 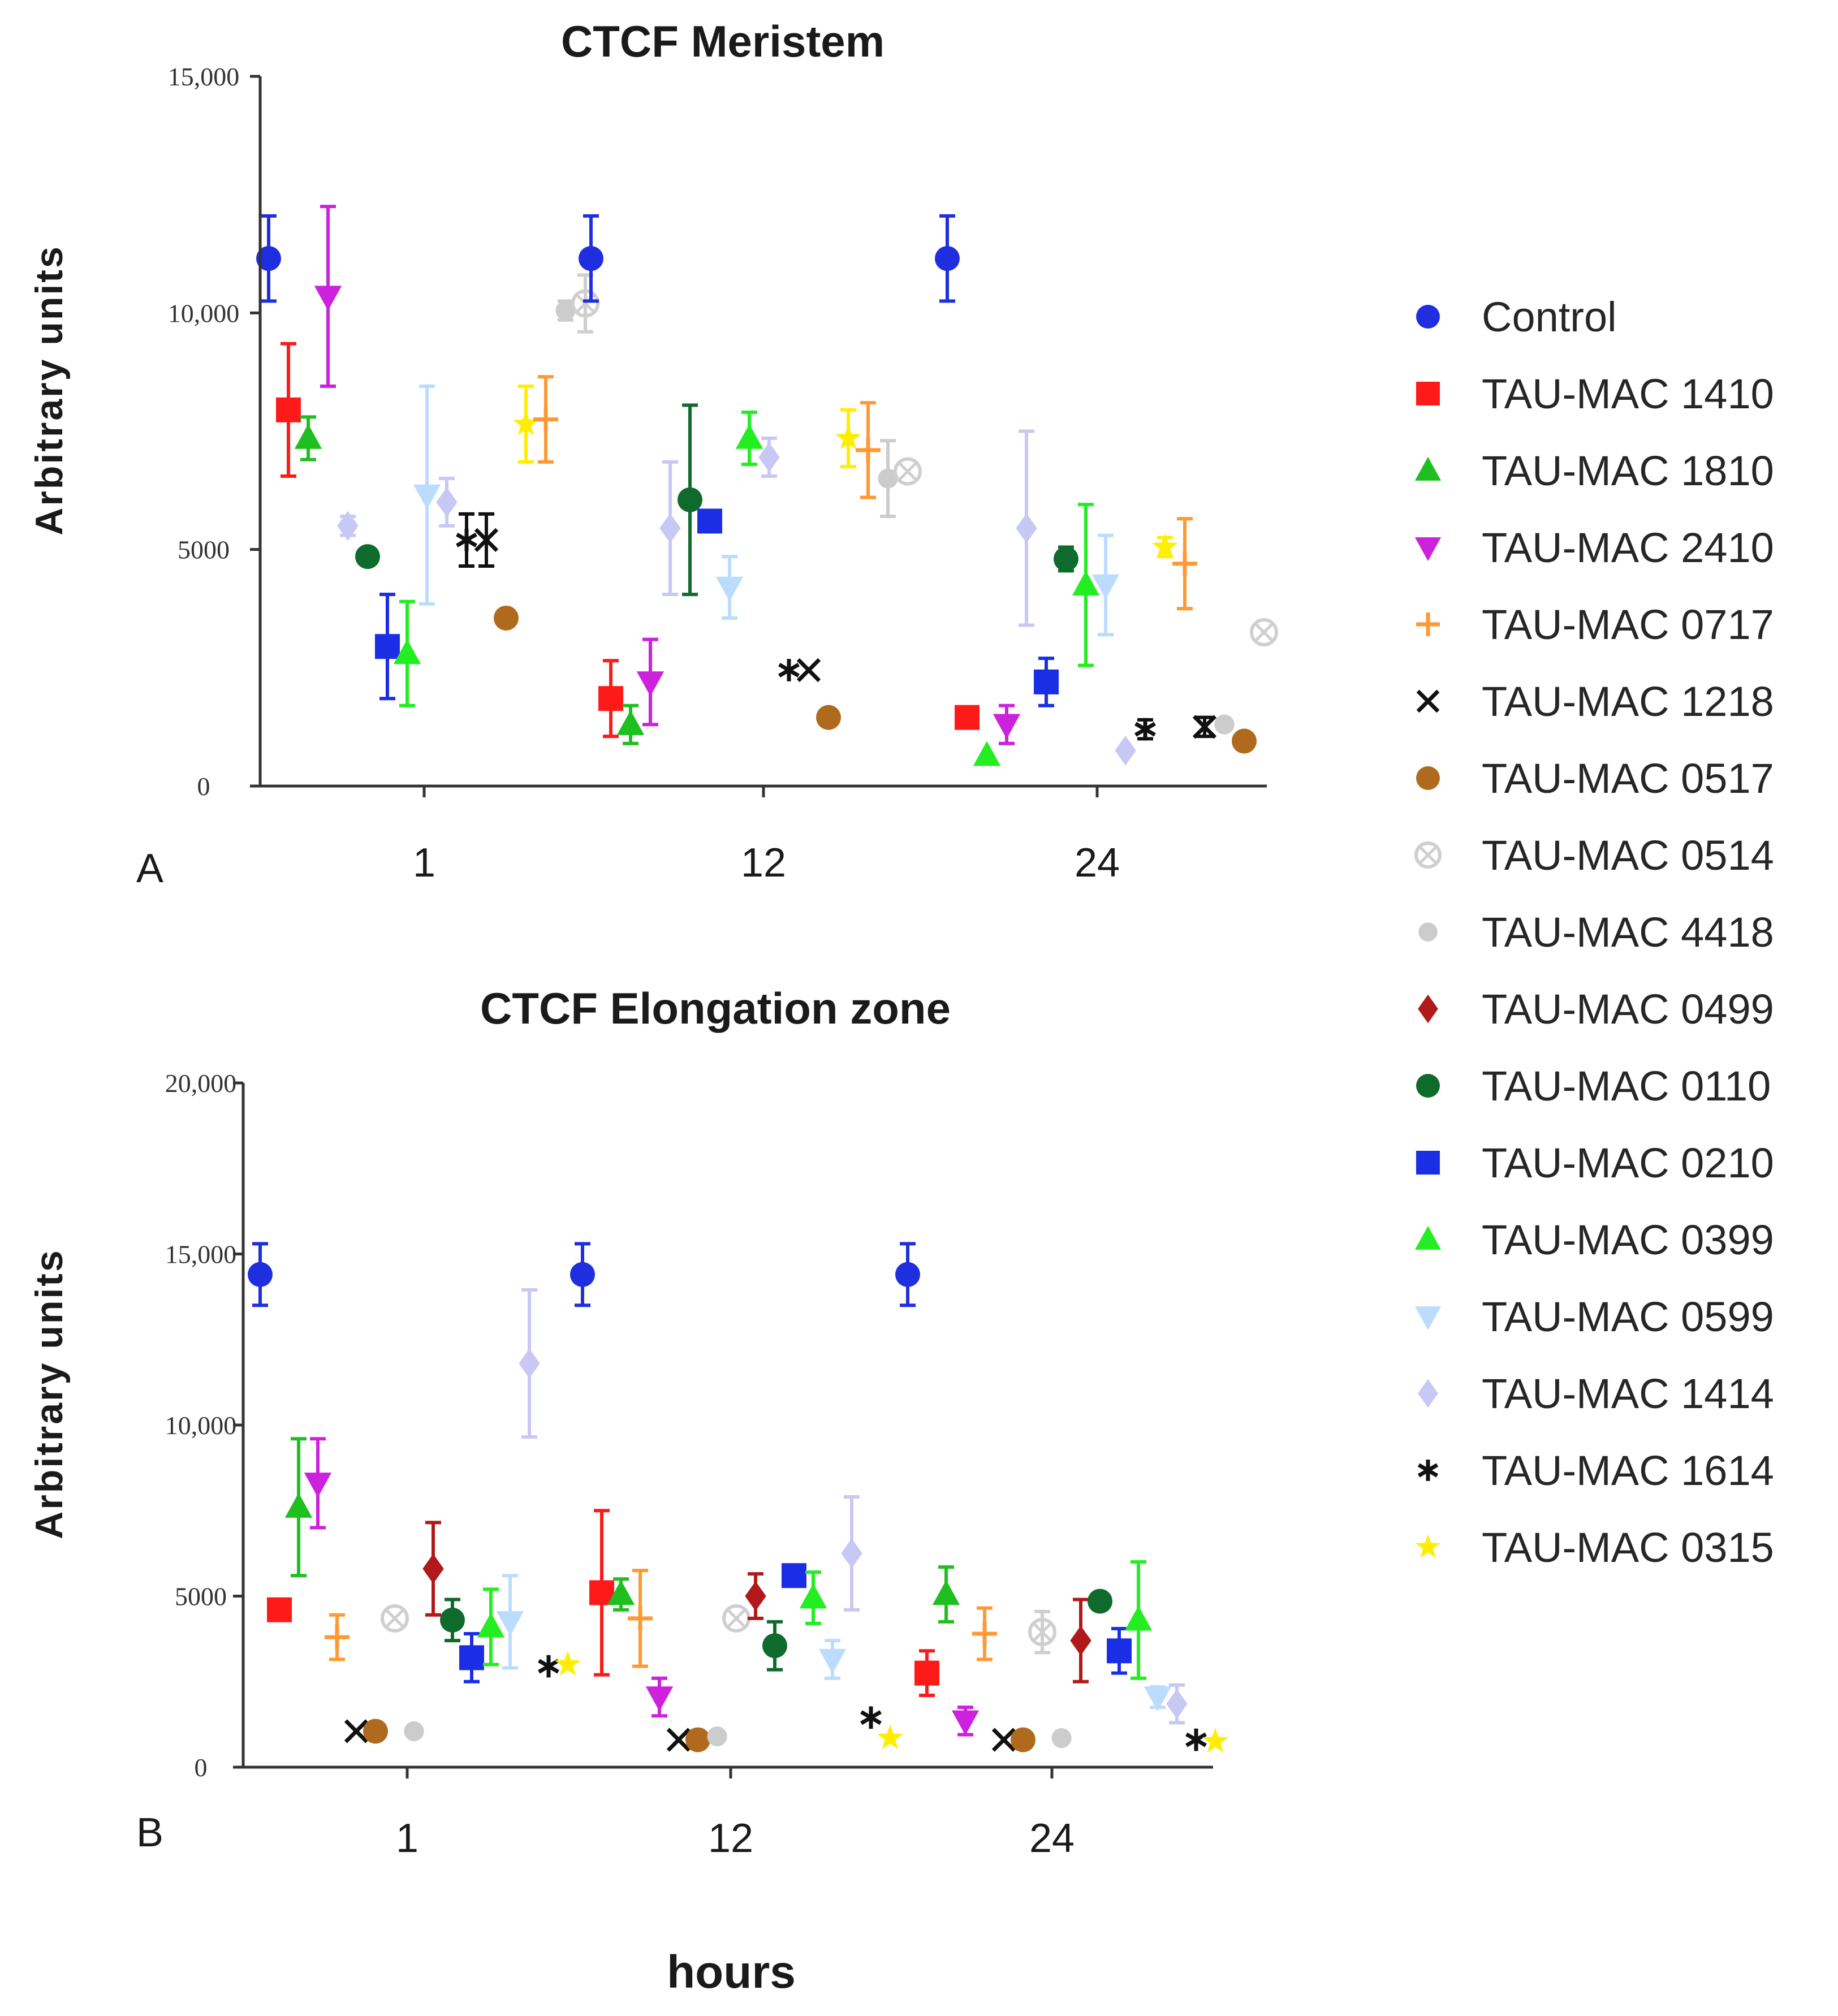 I want to click on legend-label: TAU-MAC 0210, so click(x=1628, y=1162).